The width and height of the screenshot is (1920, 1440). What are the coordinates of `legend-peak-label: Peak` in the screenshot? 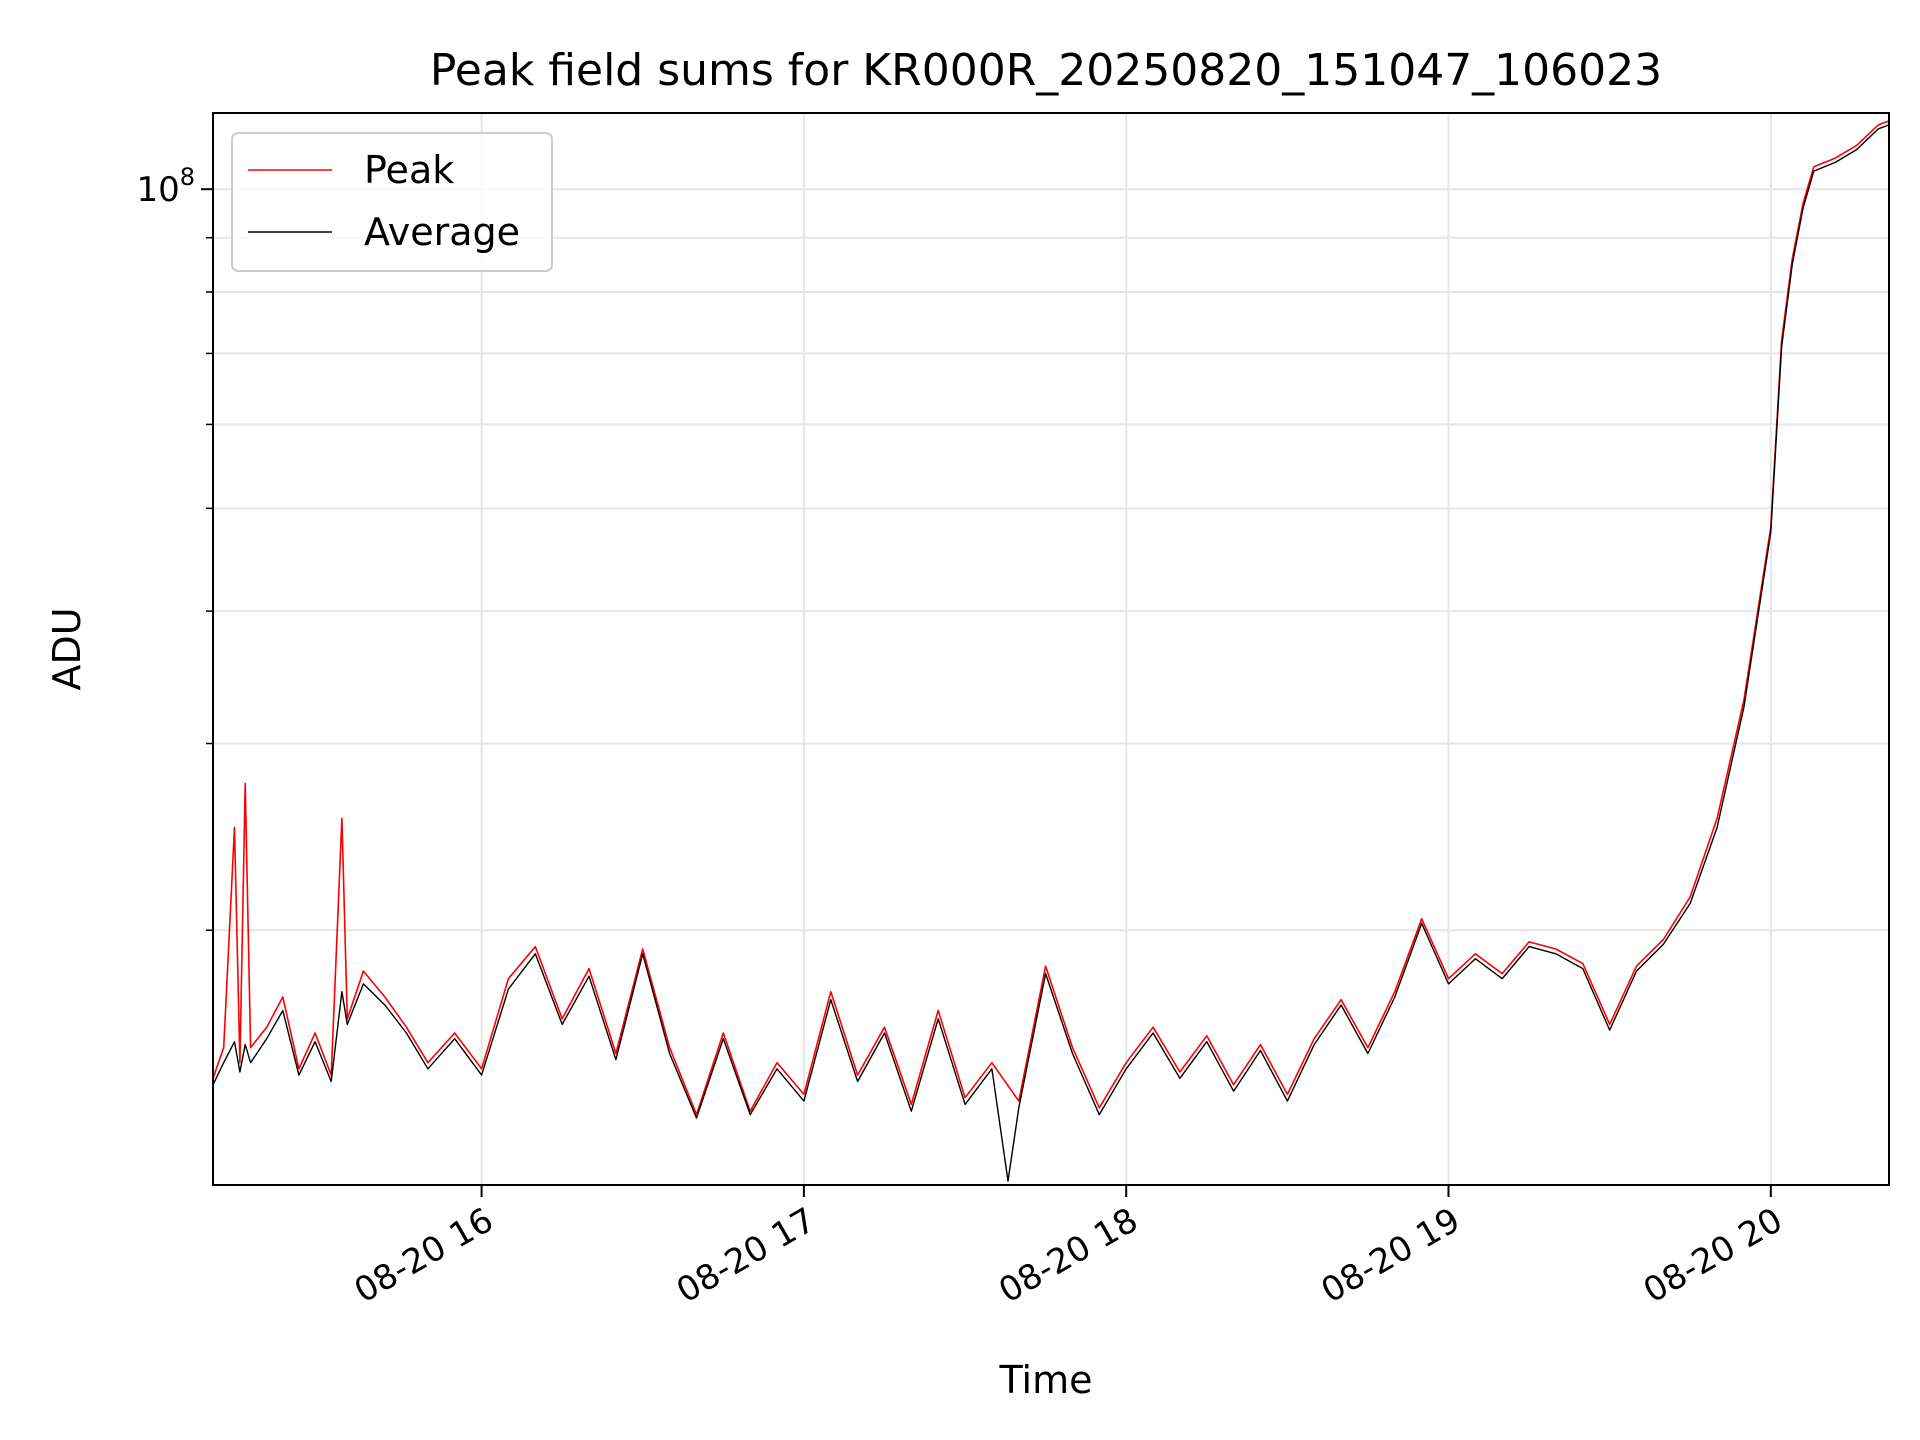 It's located at (409, 170).